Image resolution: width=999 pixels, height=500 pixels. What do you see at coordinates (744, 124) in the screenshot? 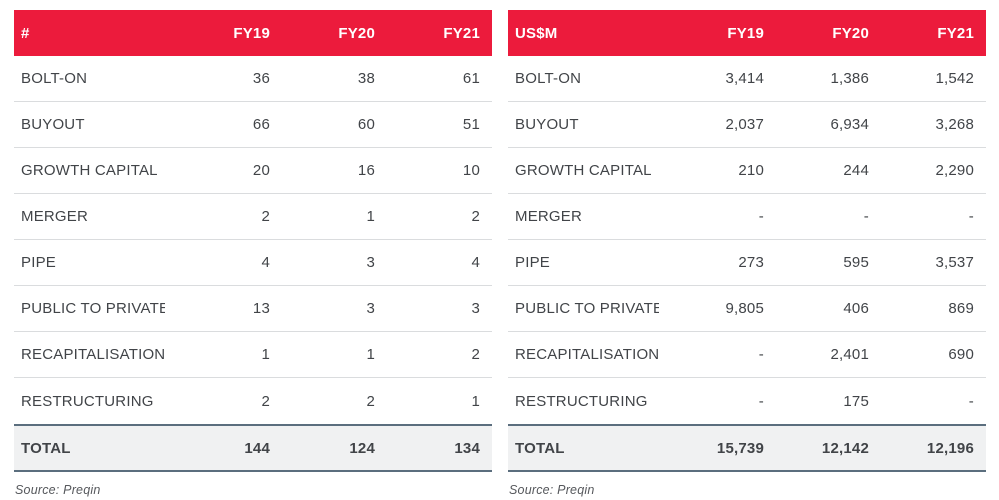
I see `cell-fy19: 2,037` at bounding box center [744, 124].